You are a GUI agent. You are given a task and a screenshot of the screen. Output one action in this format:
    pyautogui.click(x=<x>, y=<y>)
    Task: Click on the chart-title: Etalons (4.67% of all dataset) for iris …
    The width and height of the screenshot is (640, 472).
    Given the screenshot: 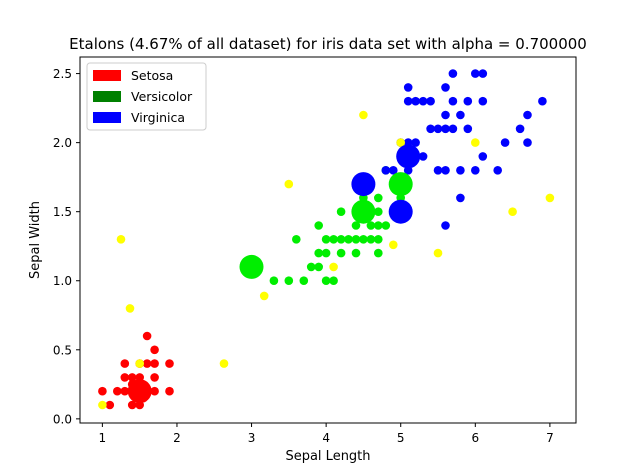 What is the action you would take?
    pyautogui.click(x=328, y=44)
    